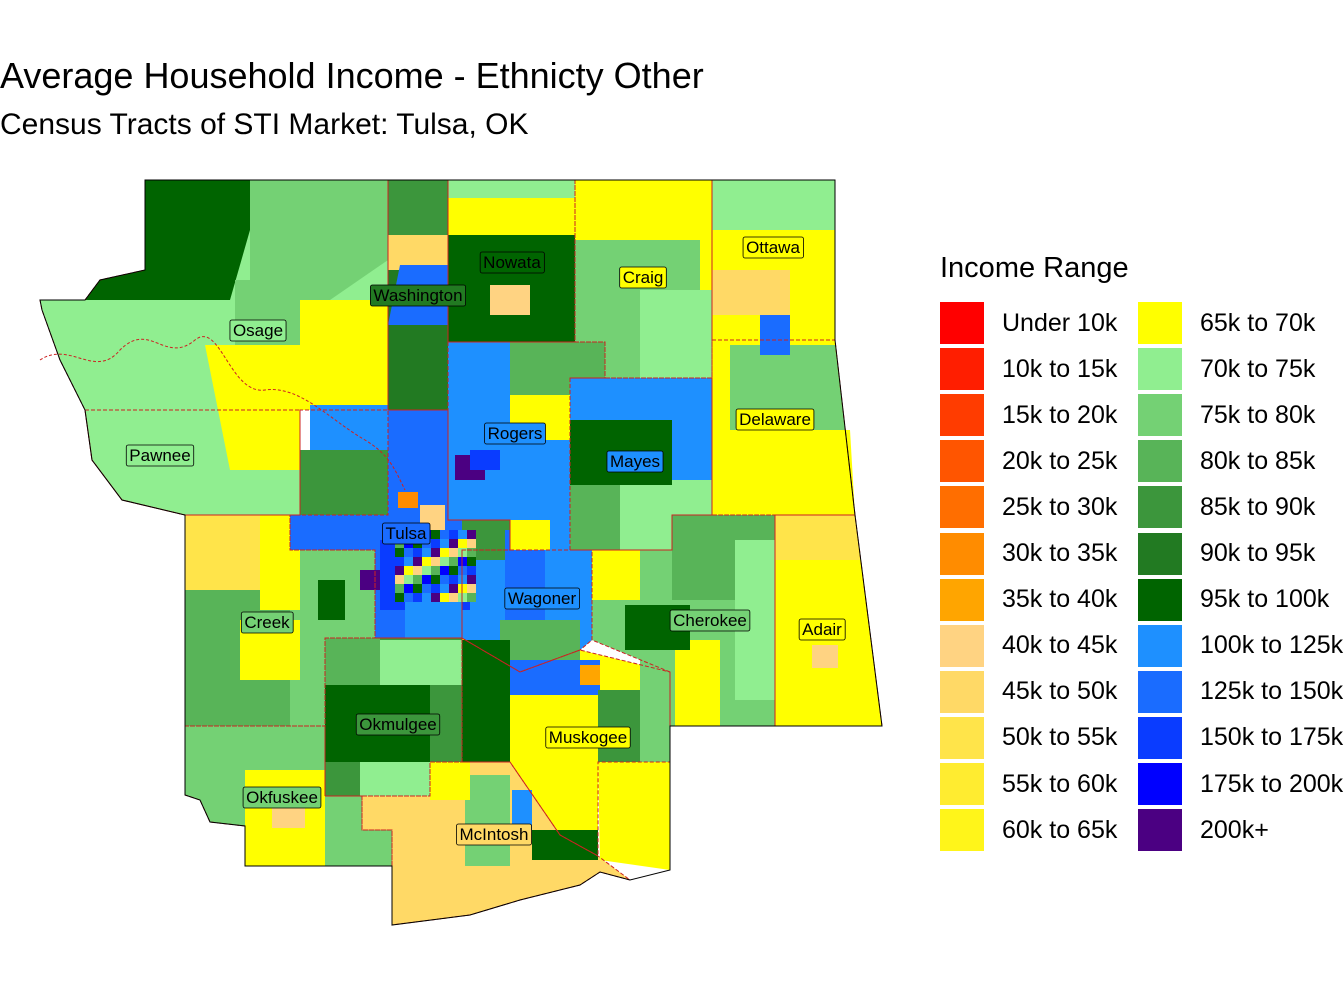 The height and width of the screenshot is (1008, 1344). I want to click on county-label-wagoner: Wagoner, so click(542, 598).